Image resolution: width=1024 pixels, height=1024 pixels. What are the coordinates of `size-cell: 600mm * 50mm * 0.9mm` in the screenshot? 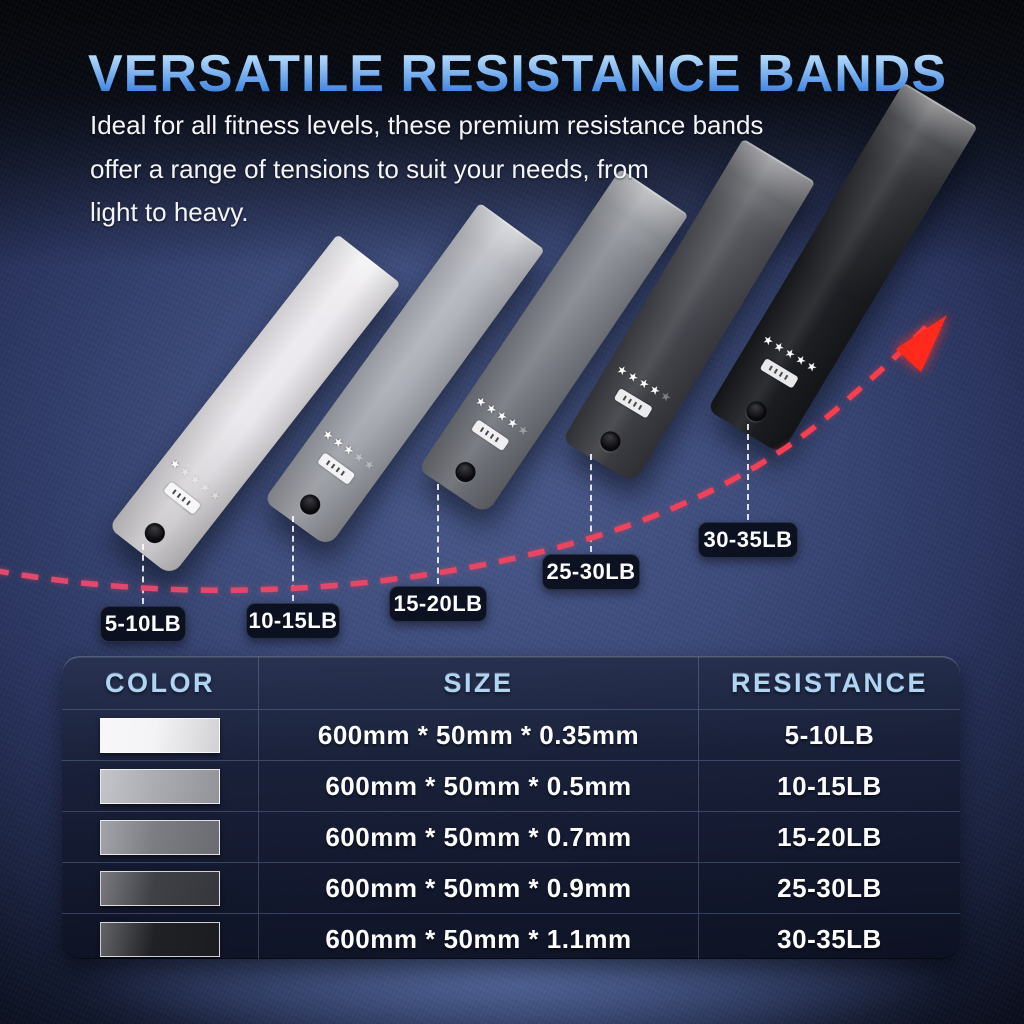 It's located at (478, 888).